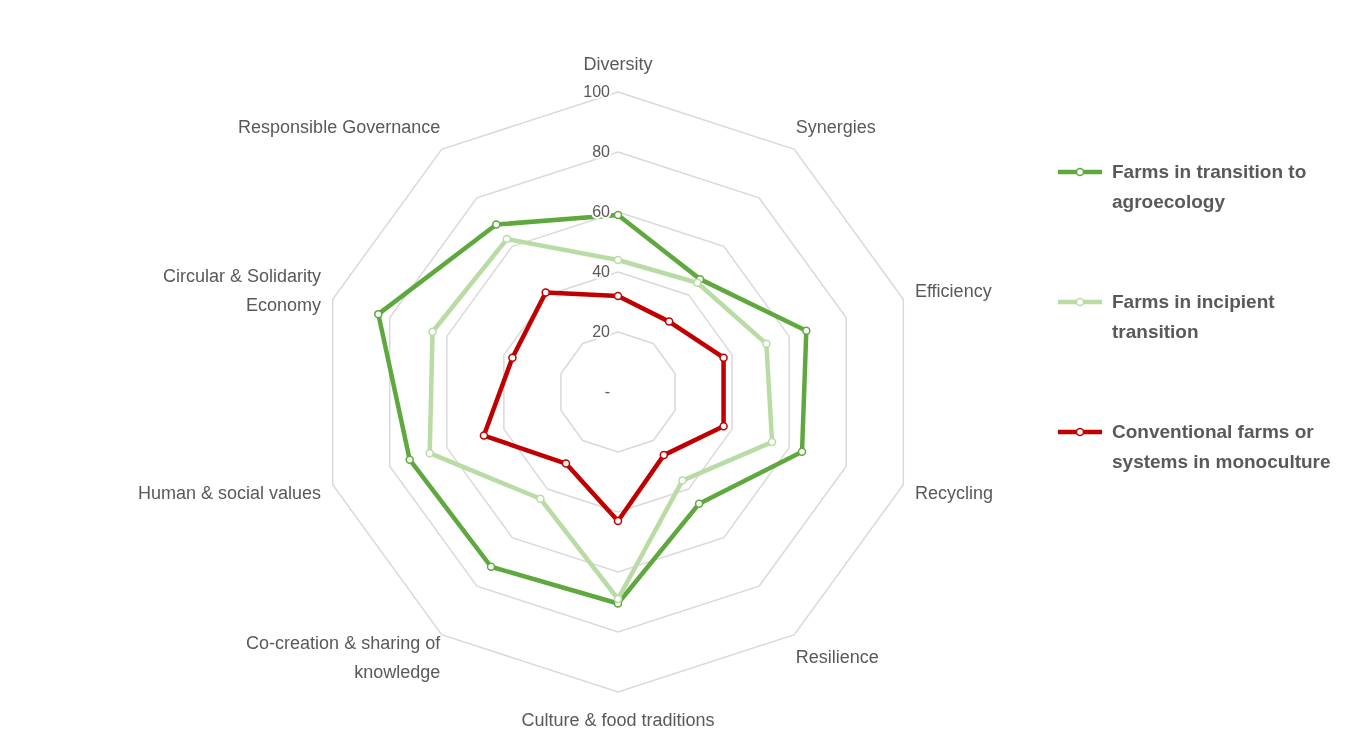 Image resolution: width=1369 pixels, height=739 pixels. Describe the element at coordinates (601, 331) in the screenshot. I see `y-tick-label: 20` at that location.